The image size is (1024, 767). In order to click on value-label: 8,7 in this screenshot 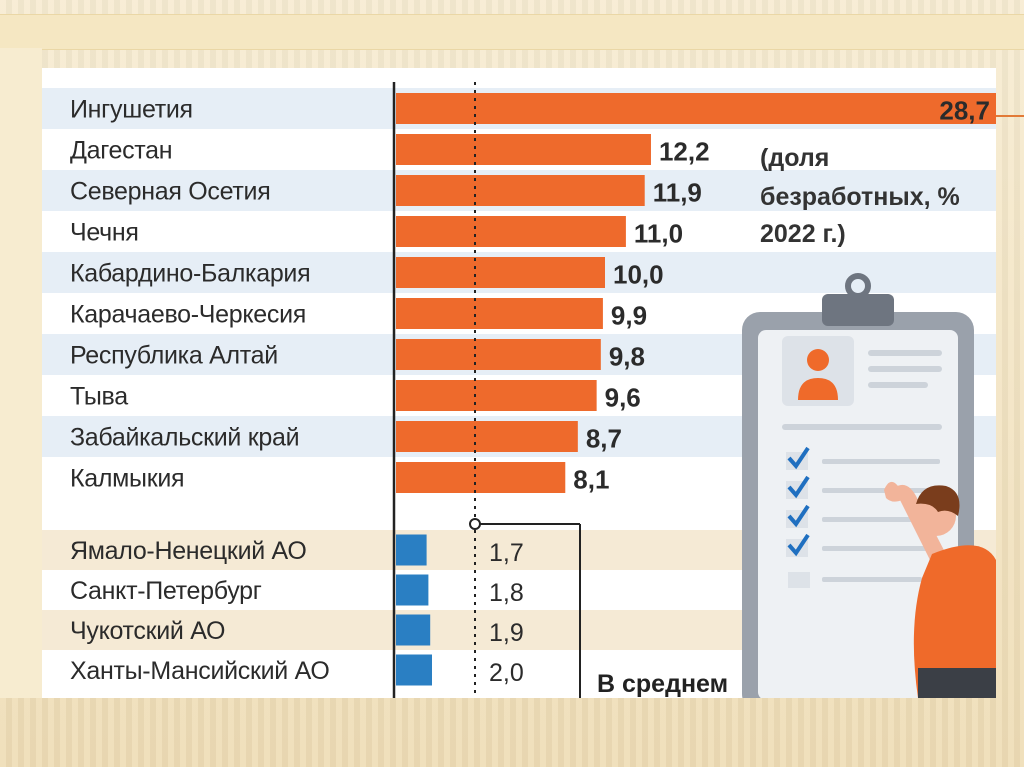, I will do `click(604, 439)`.